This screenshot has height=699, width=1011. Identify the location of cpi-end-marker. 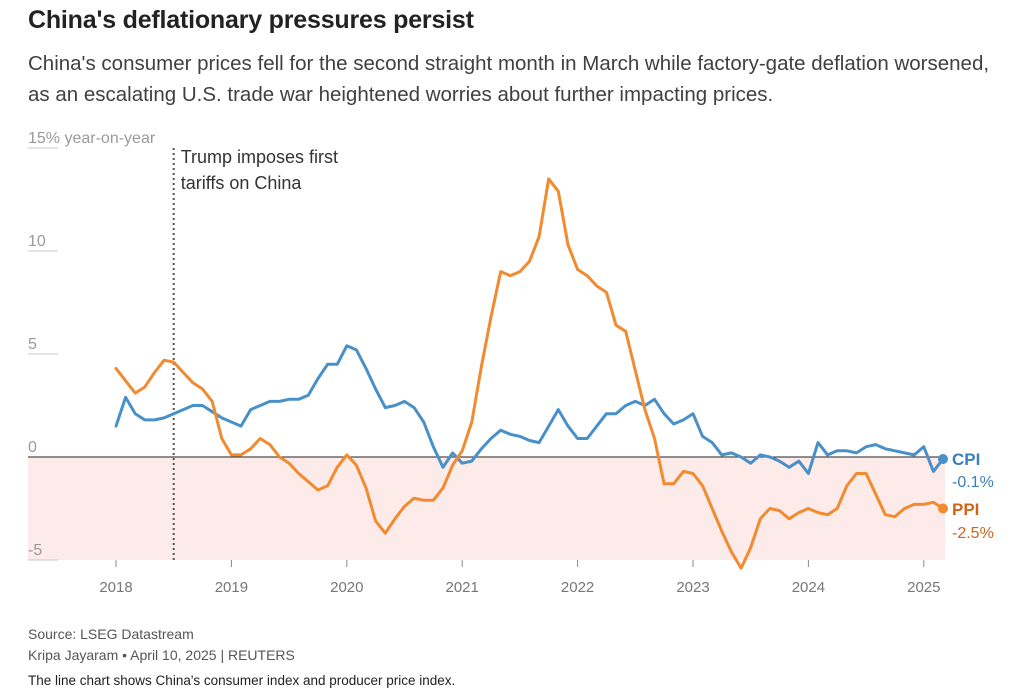
(943, 459).